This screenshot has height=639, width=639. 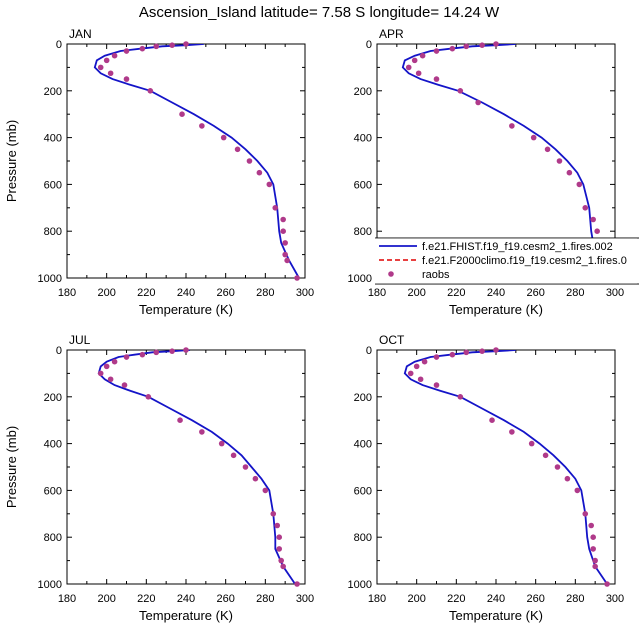 What do you see at coordinates (517, 247) in the screenshot?
I see `legend-label: f.e21.FHIST.f19_f19.cesm2_1.fires.002` at bounding box center [517, 247].